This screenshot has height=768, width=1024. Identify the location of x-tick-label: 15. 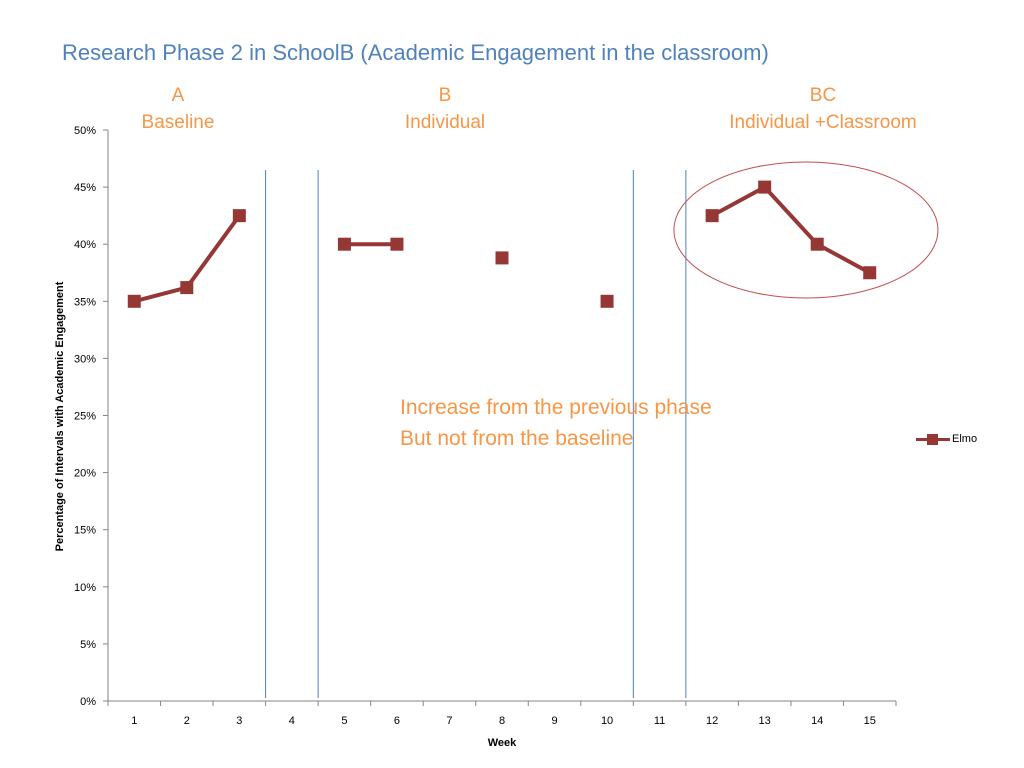
(870, 721).